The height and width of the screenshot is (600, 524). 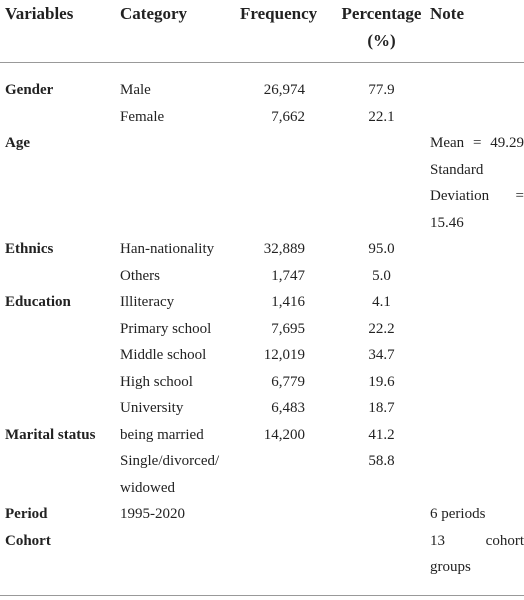 I want to click on table-cell: 6 periods, so click(x=458, y=514).